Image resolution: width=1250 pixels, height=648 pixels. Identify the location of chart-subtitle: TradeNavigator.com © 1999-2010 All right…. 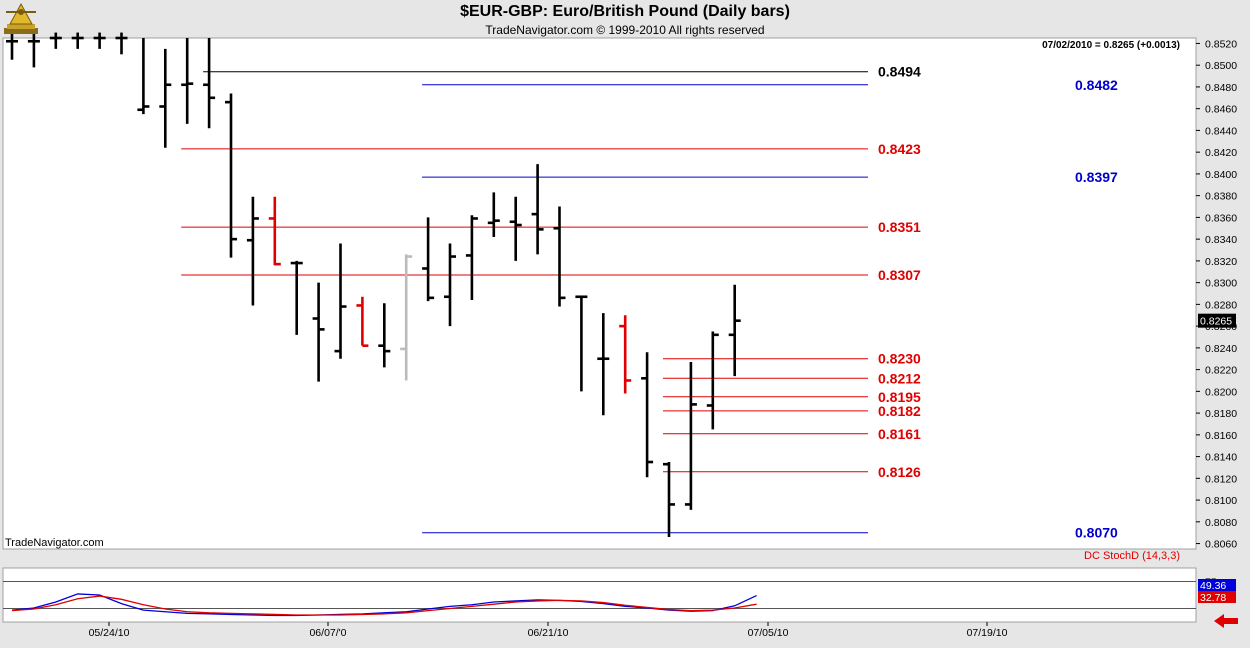
(625, 30).